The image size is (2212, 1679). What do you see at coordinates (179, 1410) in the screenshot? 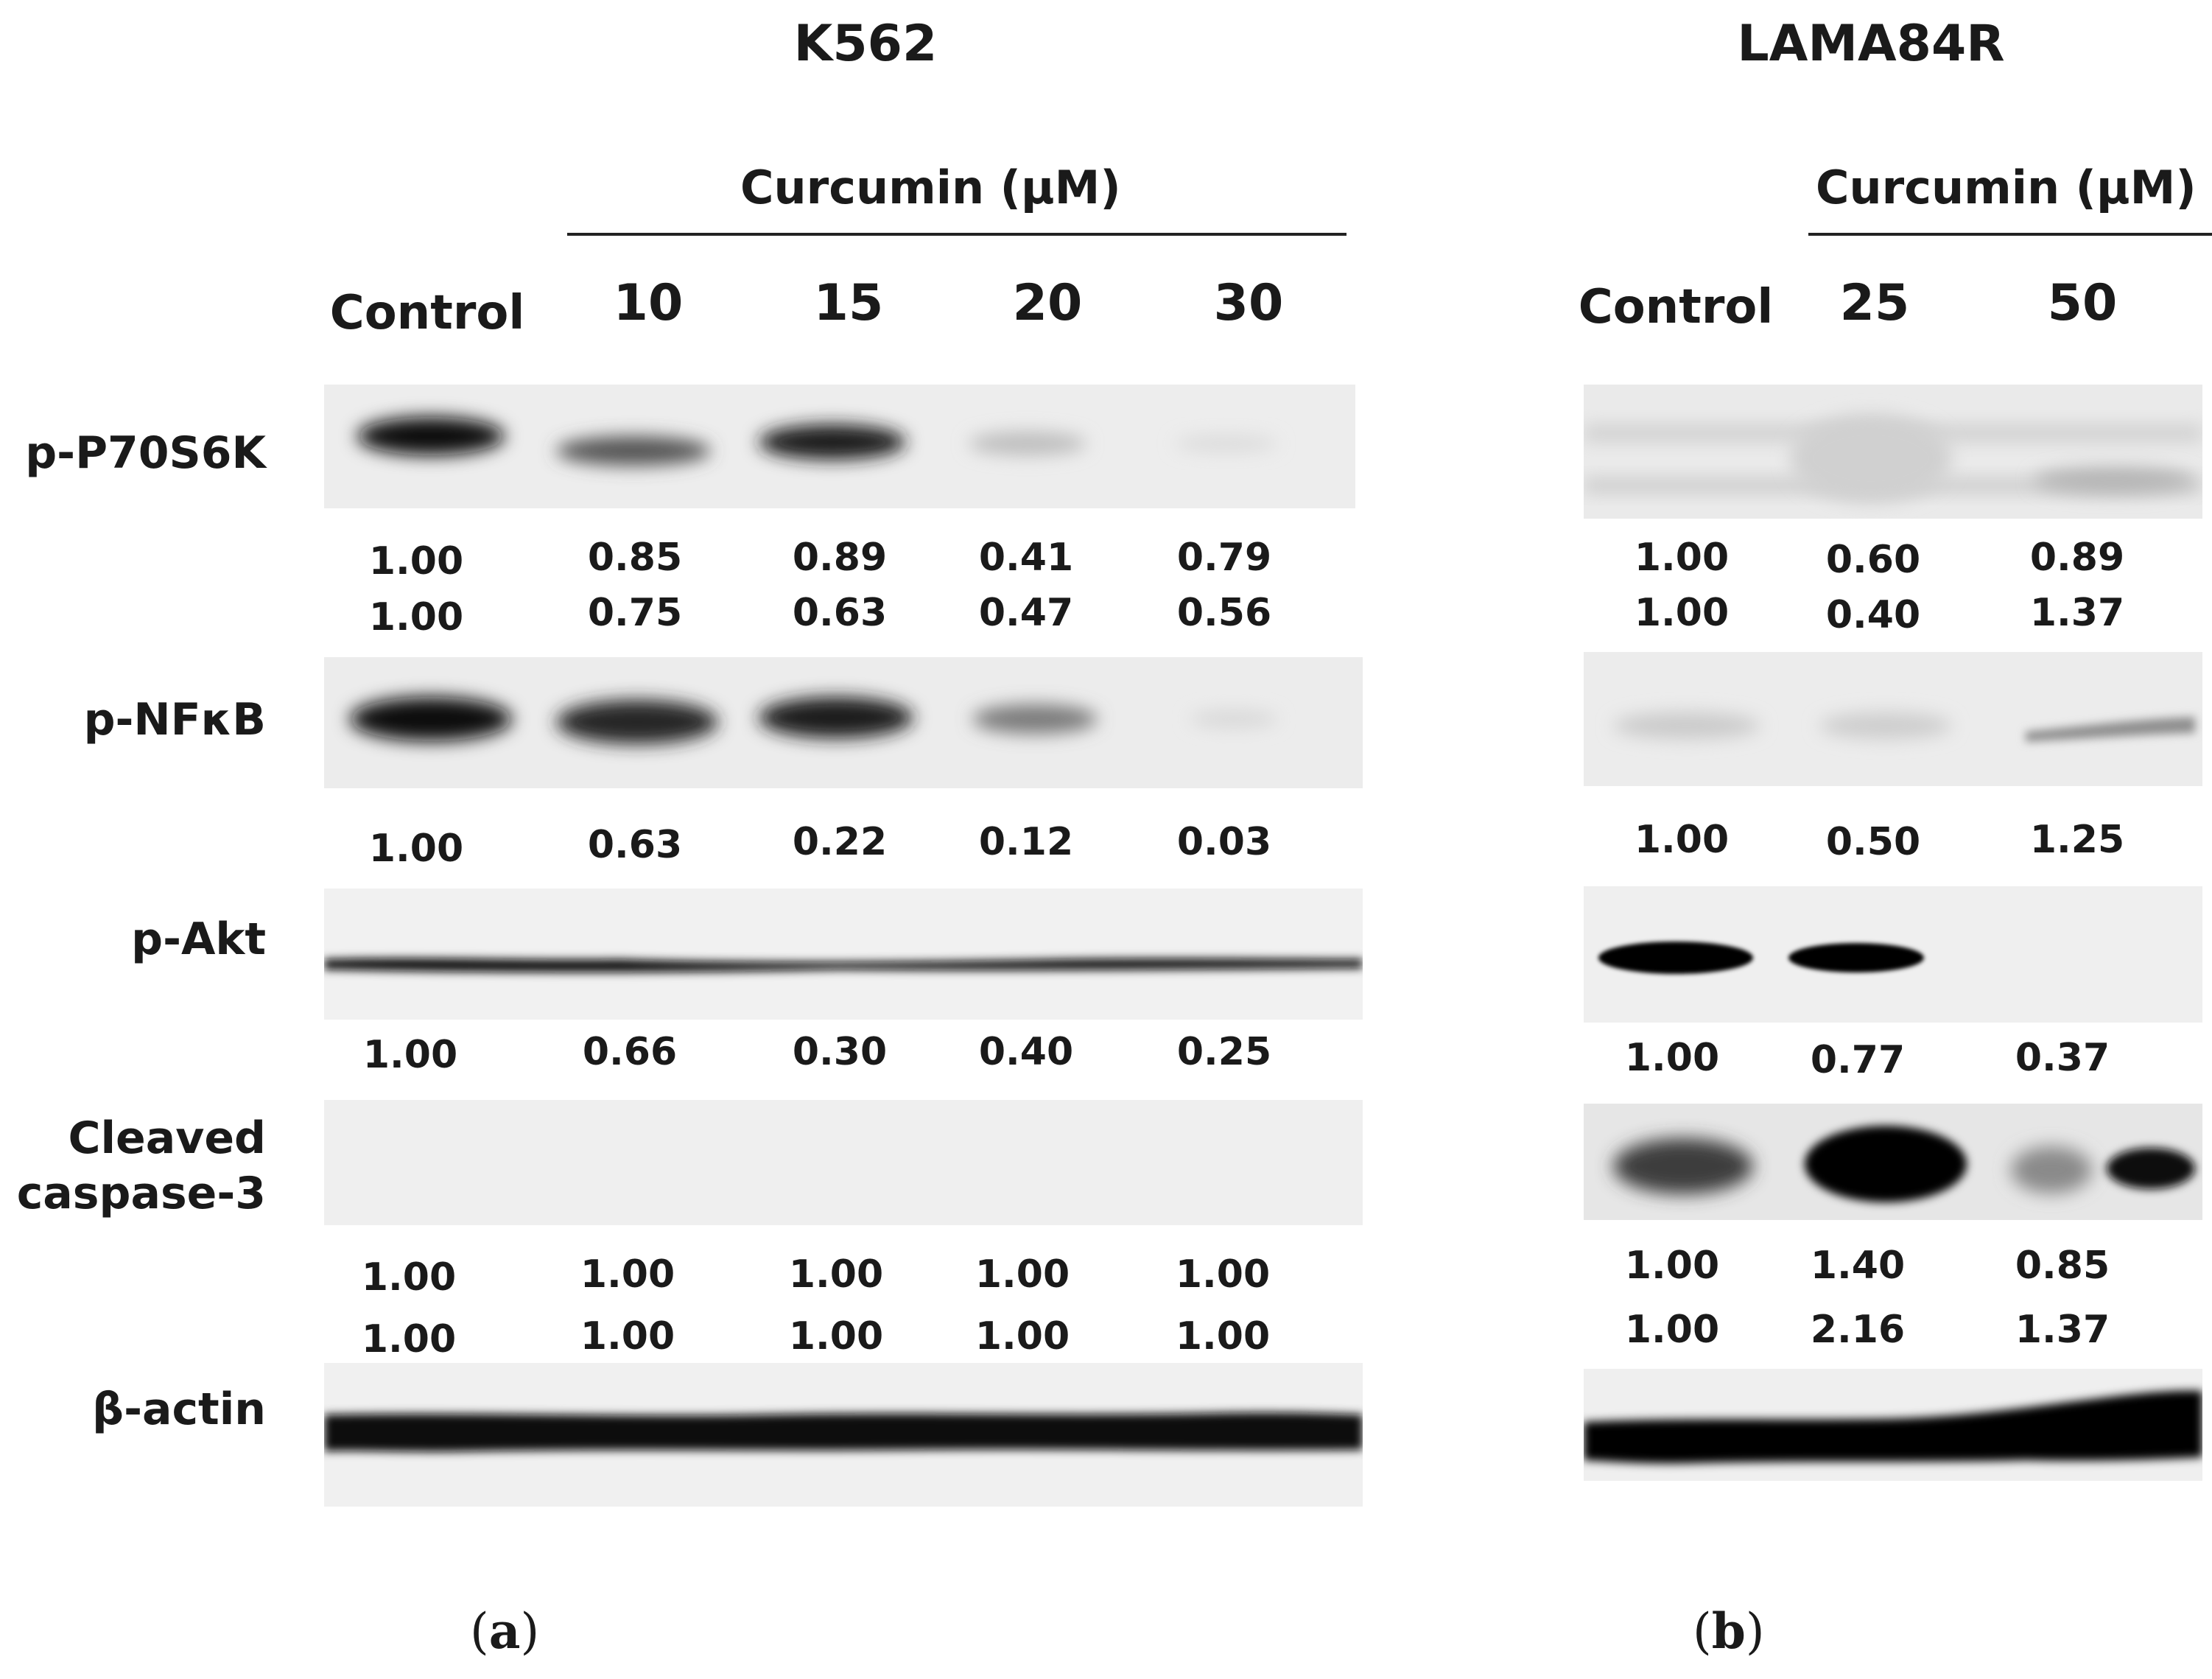
I see `row-label-beta-actin: β-actin` at bounding box center [179, 1410].